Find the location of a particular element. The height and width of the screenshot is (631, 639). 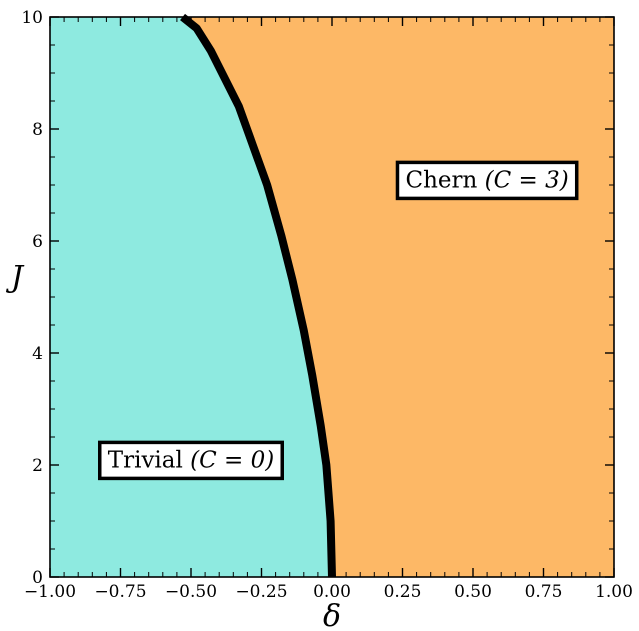

x-tick-label: 1.00 is located at coordinates (614, 592).